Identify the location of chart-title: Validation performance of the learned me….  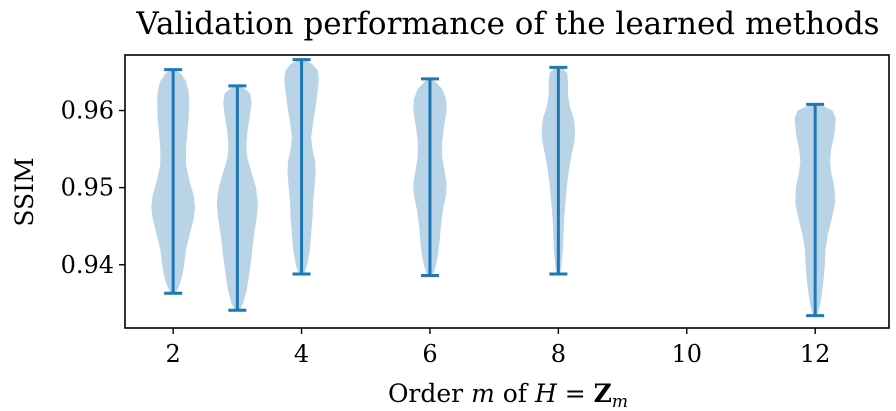
(507, 24).